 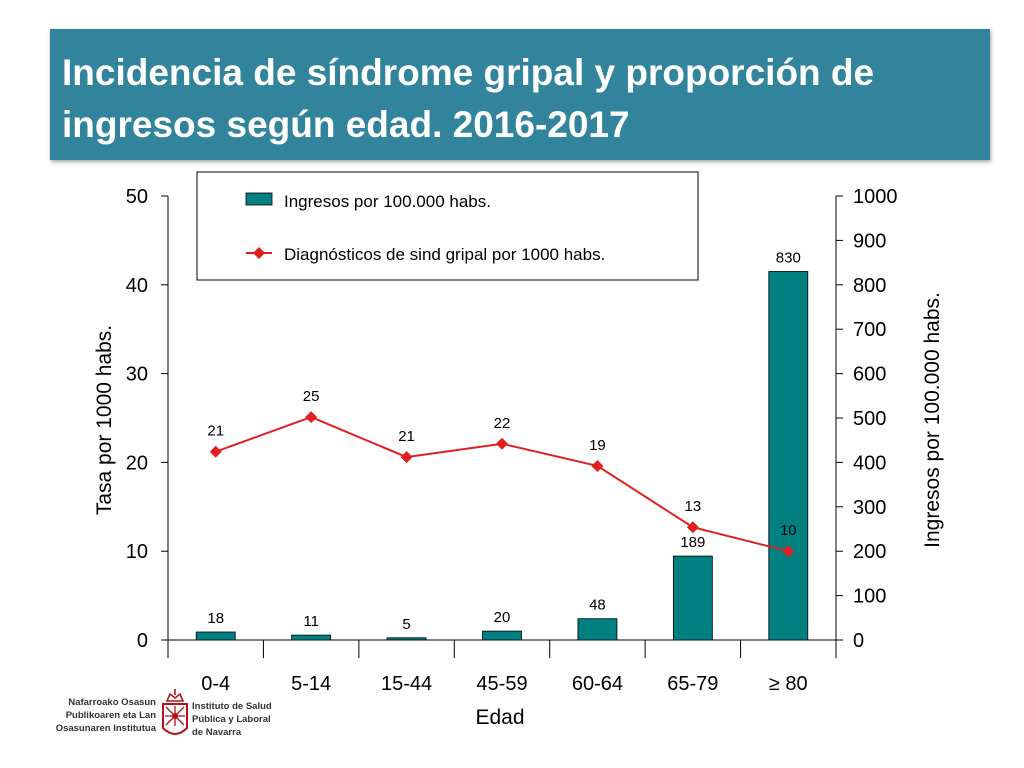 I want to click on y-right-tick-label: 300, so click(x=869, y=508).